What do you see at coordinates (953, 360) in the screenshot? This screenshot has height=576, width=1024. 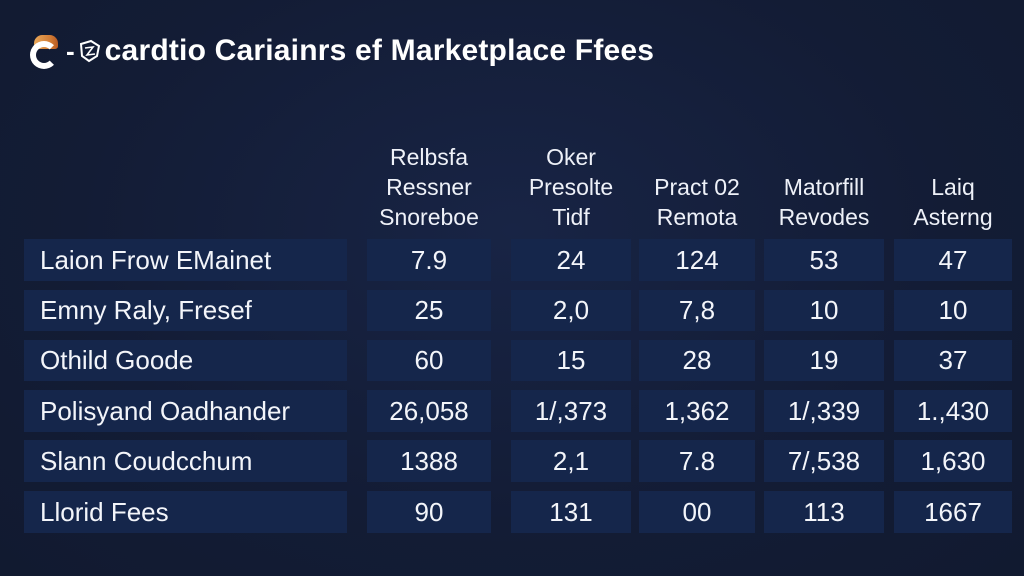 I see `table-cell: 37` at bounding box center [953, 360].